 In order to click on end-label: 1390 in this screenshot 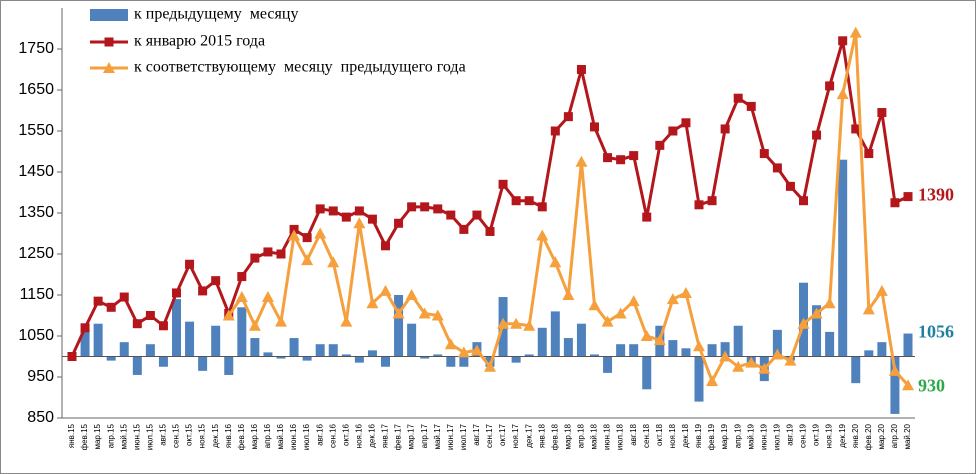, I will do `click(936, 195)`.